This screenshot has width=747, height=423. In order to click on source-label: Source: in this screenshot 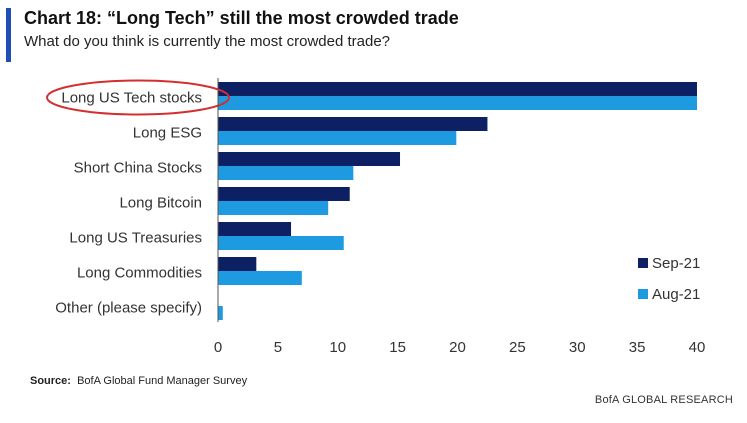, I will do `click(50, 381)`.